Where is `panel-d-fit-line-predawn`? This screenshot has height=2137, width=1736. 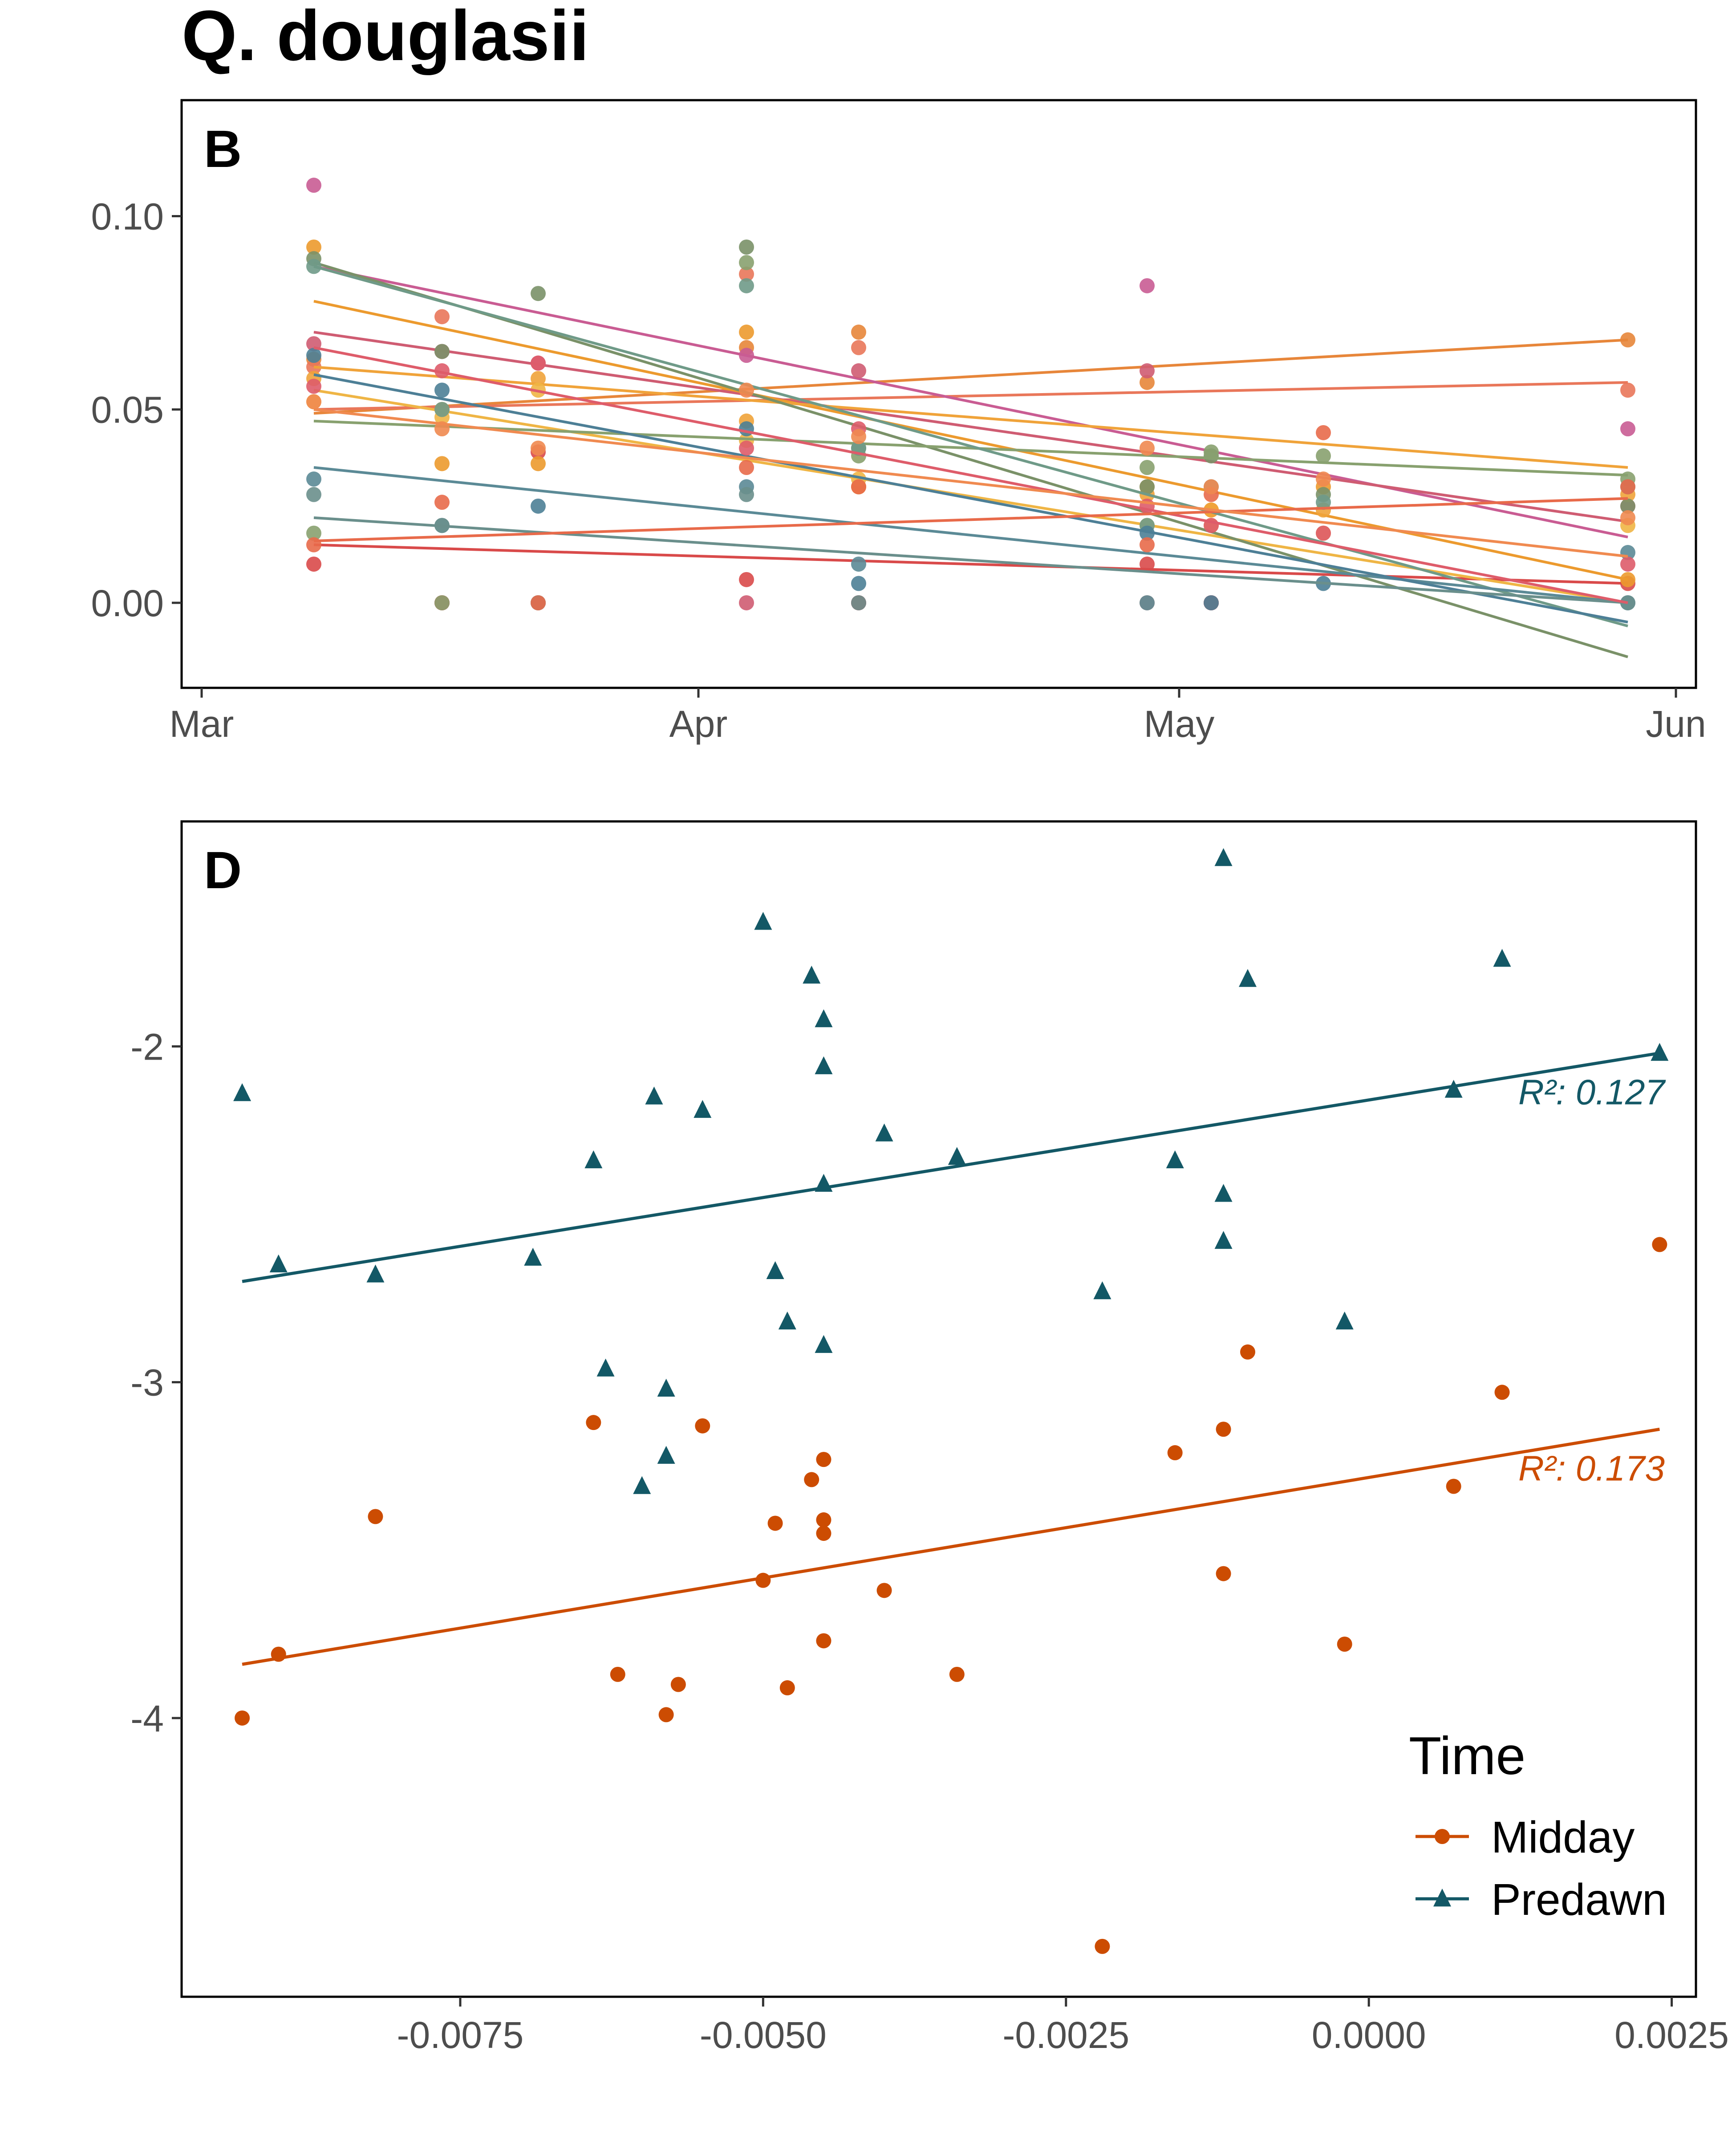
panel-d-fit-line-predawn is located at coordinates (951, 1167).